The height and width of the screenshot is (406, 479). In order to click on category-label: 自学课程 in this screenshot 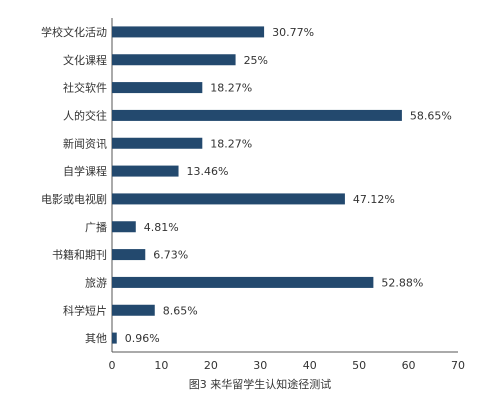, I will do `click(85, 171)`.